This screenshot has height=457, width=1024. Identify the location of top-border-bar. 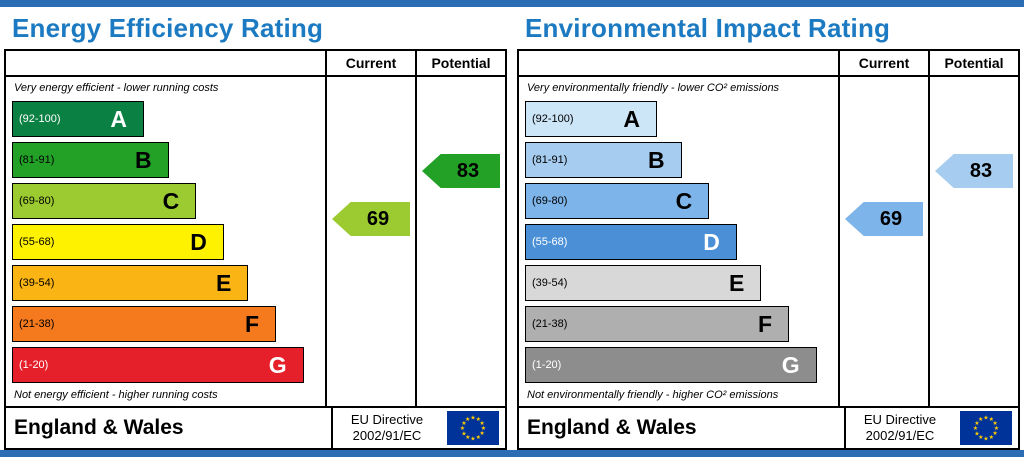
(512, 3).